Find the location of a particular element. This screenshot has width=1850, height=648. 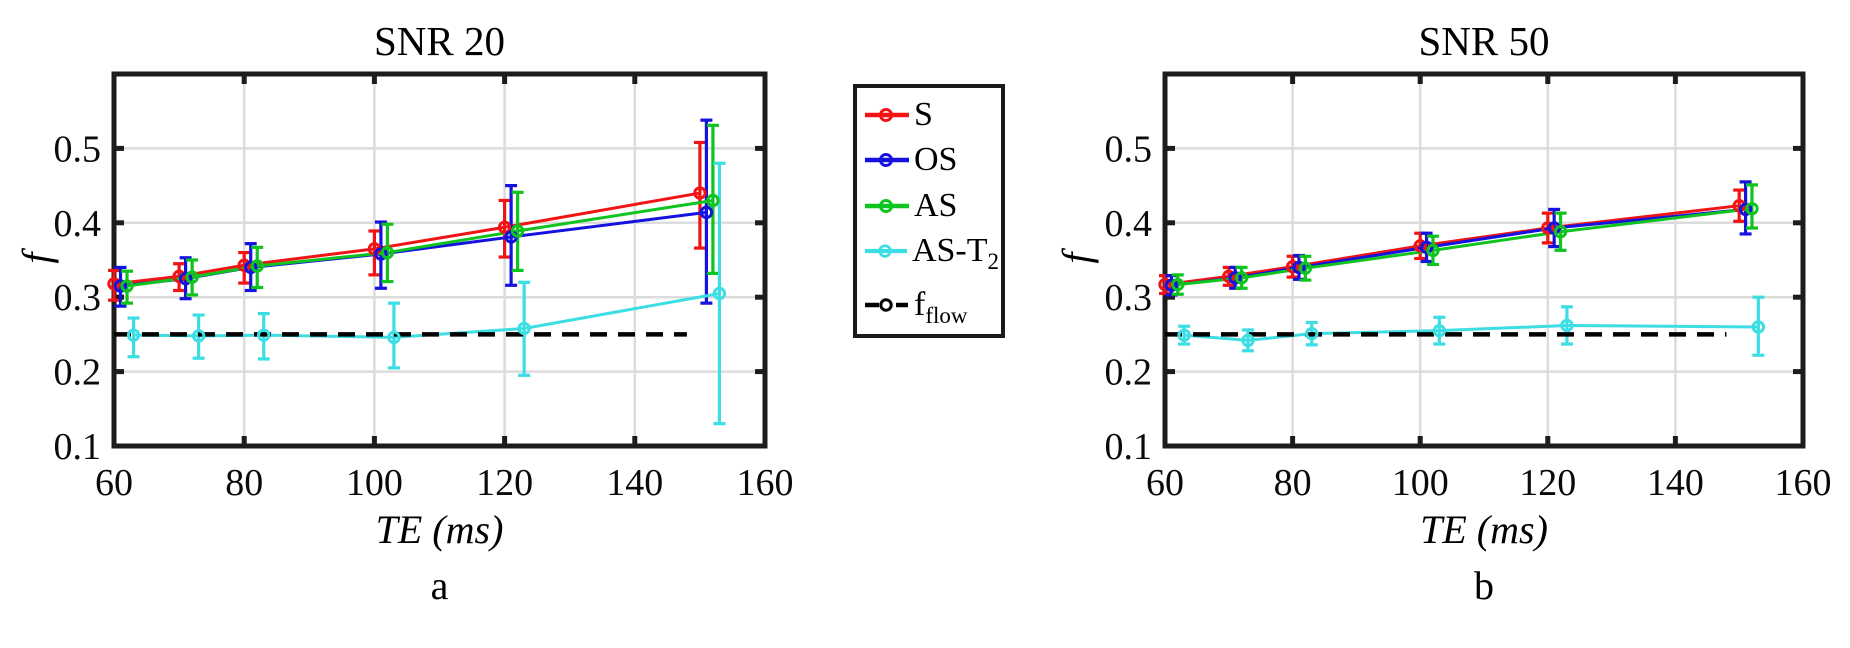

legend-sample-f_flow is located at coordinates (886, 305).